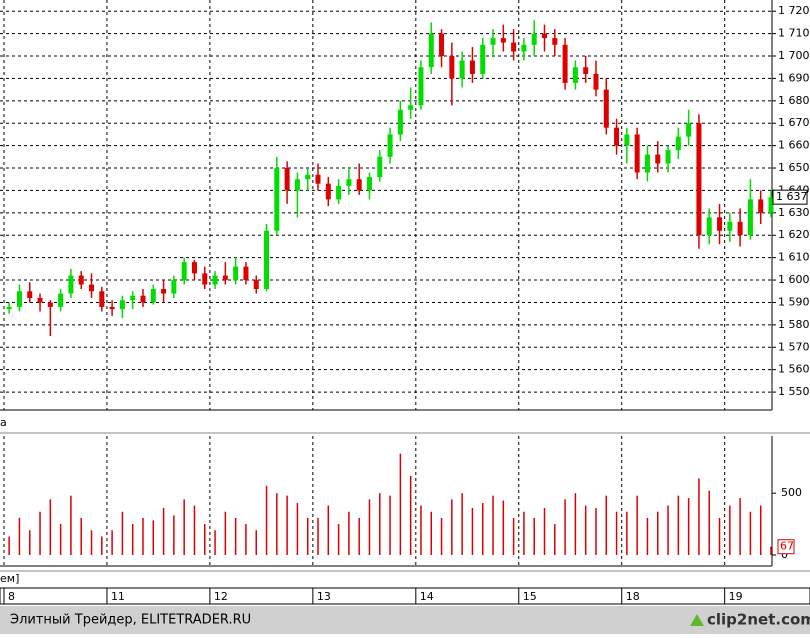 The image size is (810, 638). I want to click on x-tick-label: 19, so click(736, 596).